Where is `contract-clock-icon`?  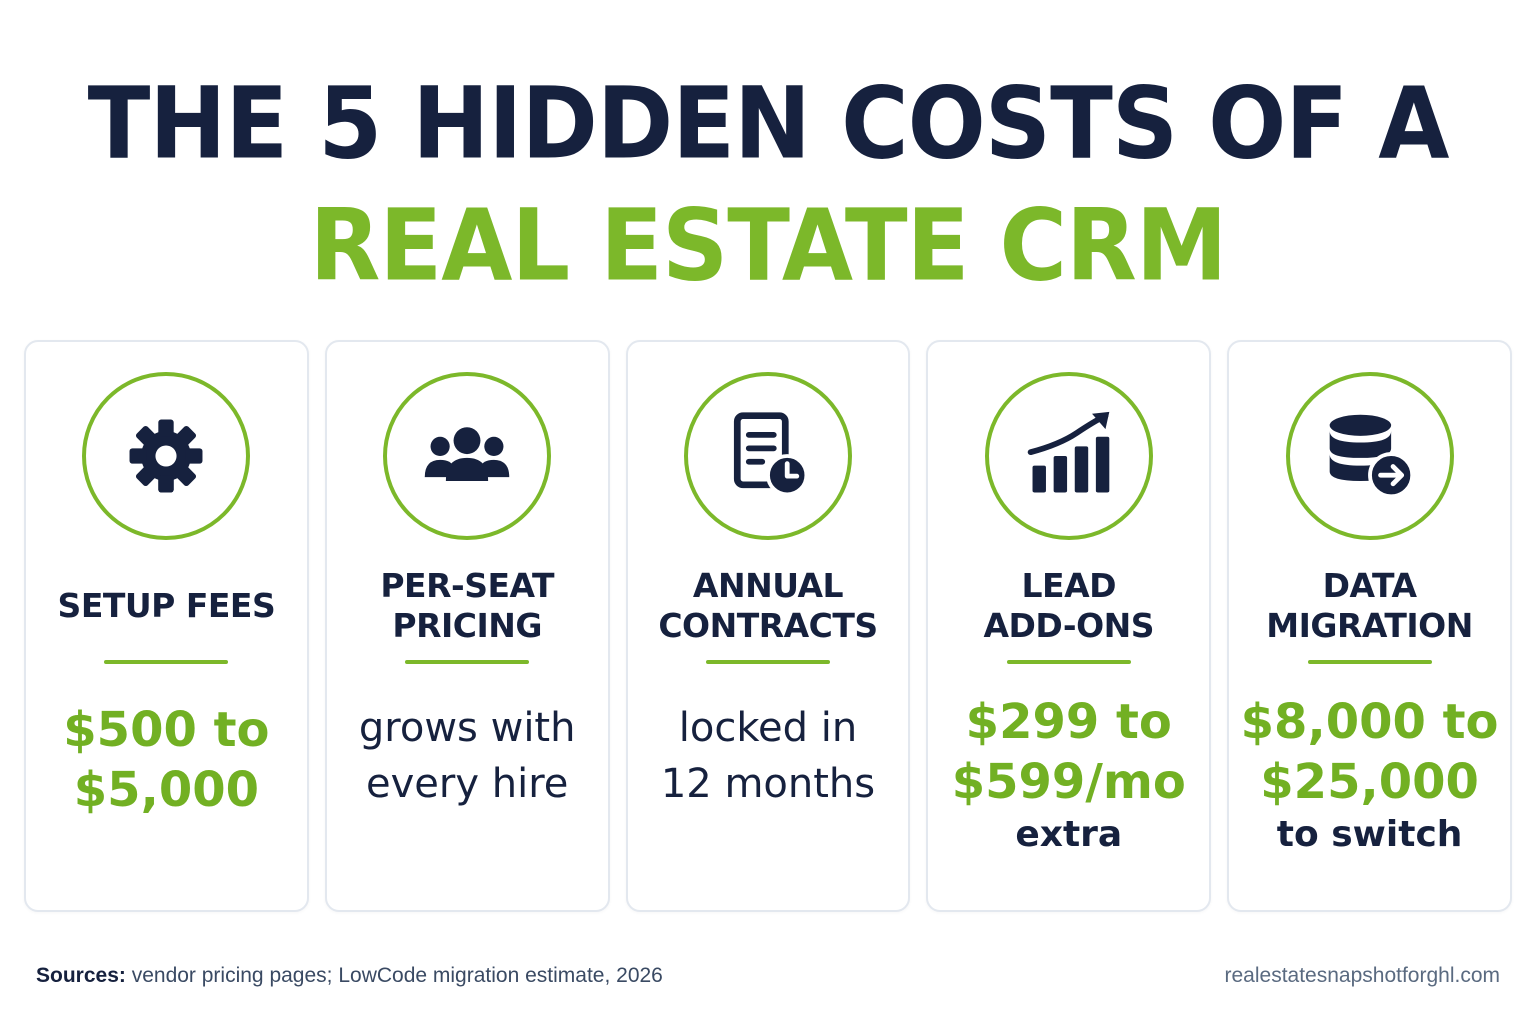
contract-clock-icon is located at coordinates (771, 454).